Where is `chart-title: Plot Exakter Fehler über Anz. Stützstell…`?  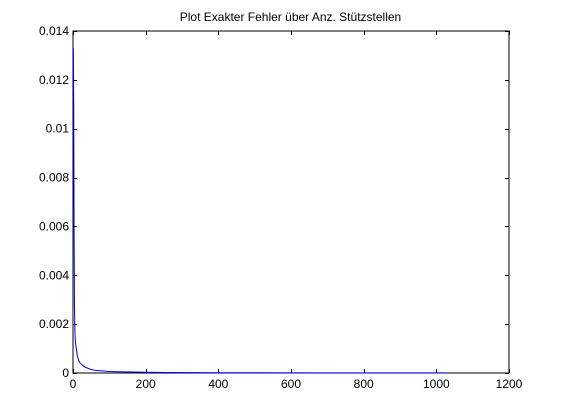
chart-title: Plot Exakter Fehler über Anz. Stützstell… is located at coordinates (290, 17).